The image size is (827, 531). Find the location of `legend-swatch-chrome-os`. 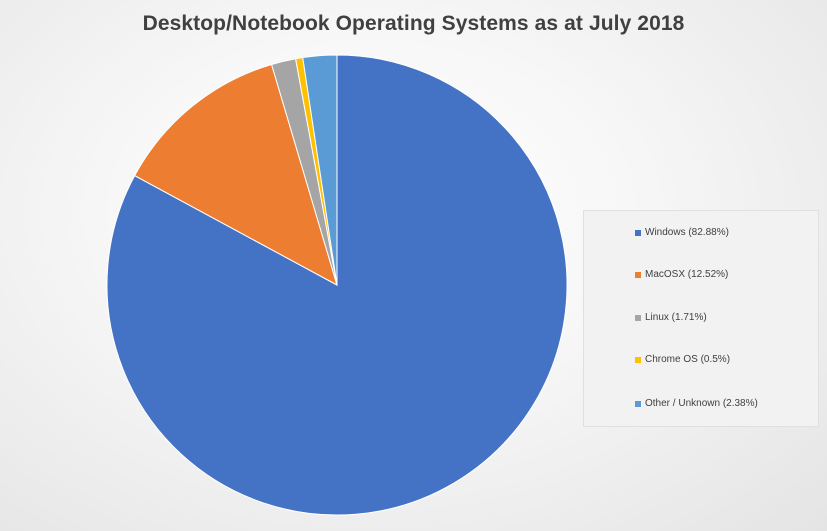

legend-swatch-chrome-os is located at coordinates (638, 359).